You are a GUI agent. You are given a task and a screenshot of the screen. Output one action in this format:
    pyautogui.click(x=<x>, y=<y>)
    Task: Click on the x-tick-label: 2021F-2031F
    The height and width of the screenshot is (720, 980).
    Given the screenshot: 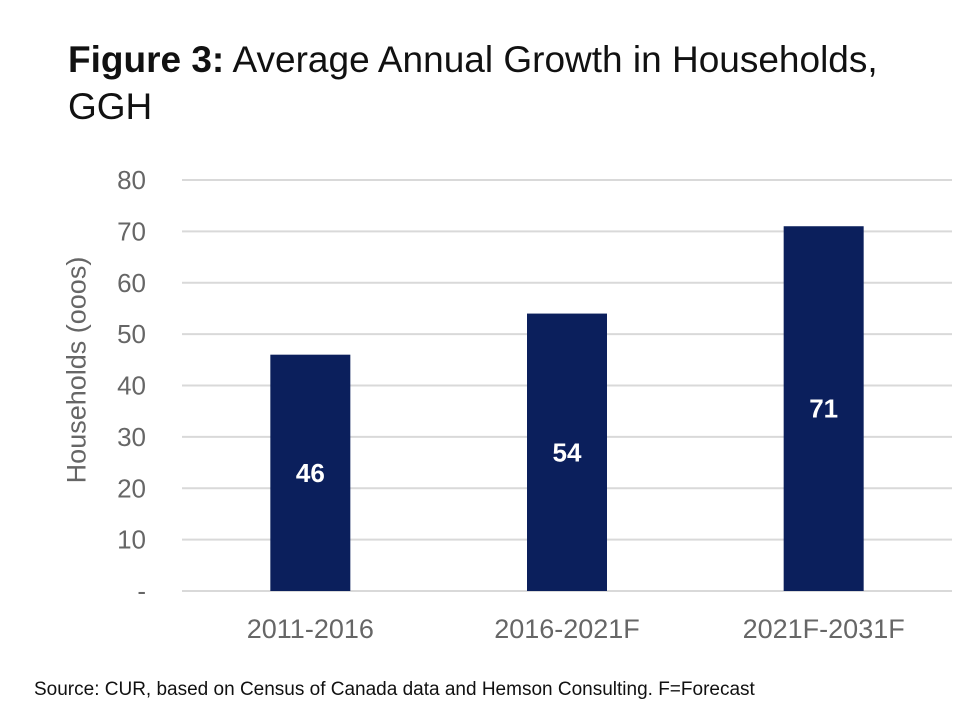 What is the action you would take?
    pyautogui.click(x=824, y=629)
    